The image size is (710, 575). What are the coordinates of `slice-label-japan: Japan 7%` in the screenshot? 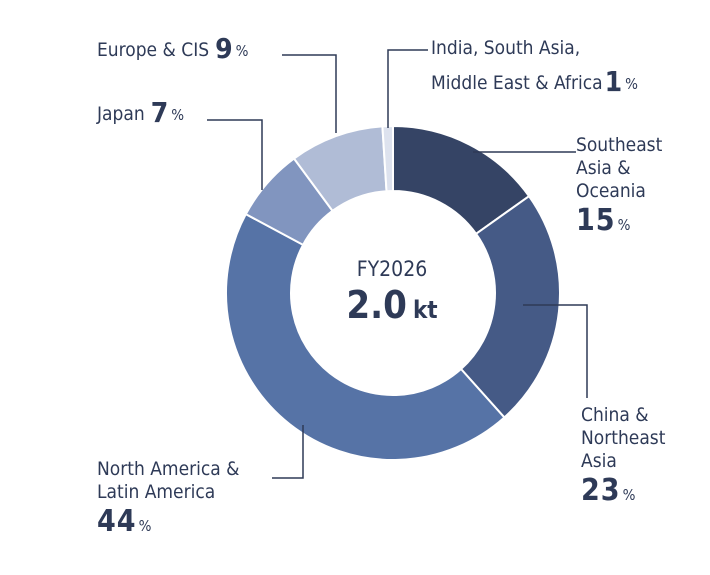 It's located at (140, 113).